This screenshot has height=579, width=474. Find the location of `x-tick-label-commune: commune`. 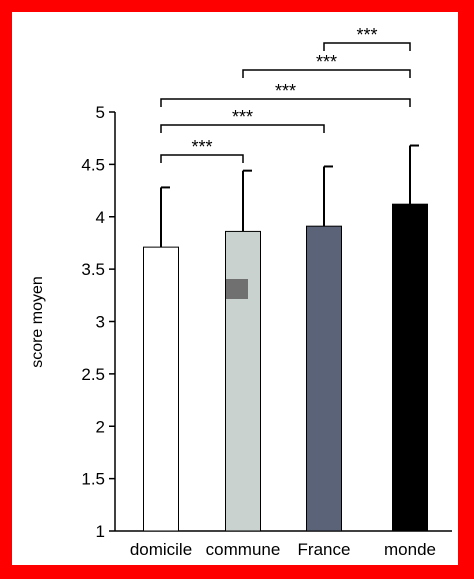

x-tick-label-commune: commune is located at coordinates (243, 549).